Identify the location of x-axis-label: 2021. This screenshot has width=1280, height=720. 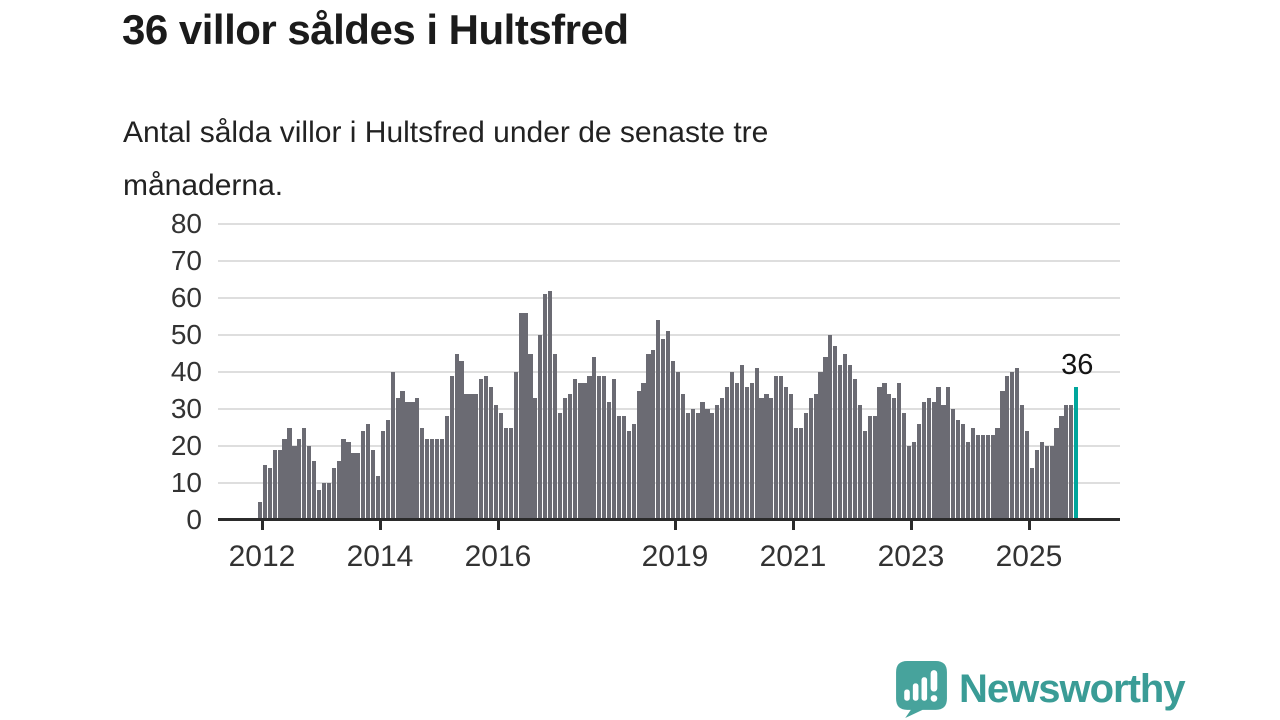
(793, 556).